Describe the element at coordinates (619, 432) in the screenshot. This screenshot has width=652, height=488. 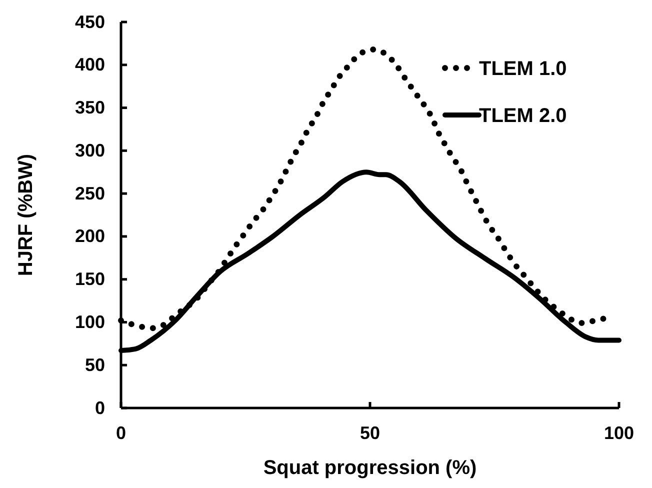
I see `x-tick-label: 100` at that location.